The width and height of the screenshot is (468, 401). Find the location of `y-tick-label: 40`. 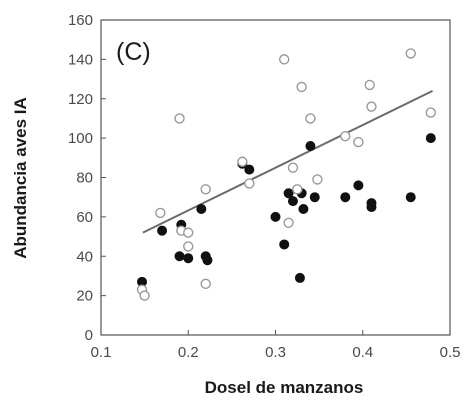

y-tick-label: 40 is located at coordinates (84, 256).